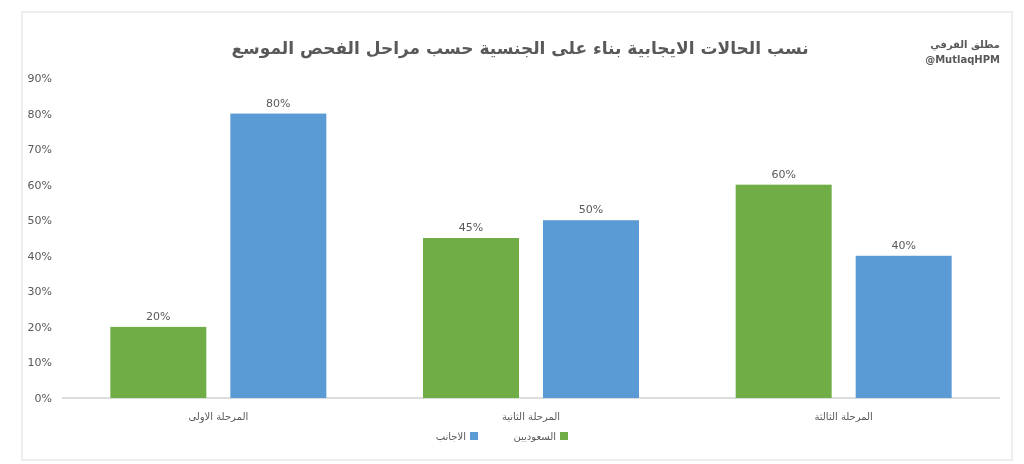  What do you see at coordinates (965, 45) in the screenshot?
I see `text: مطلق القرفي` at bounding box center [965, 45].